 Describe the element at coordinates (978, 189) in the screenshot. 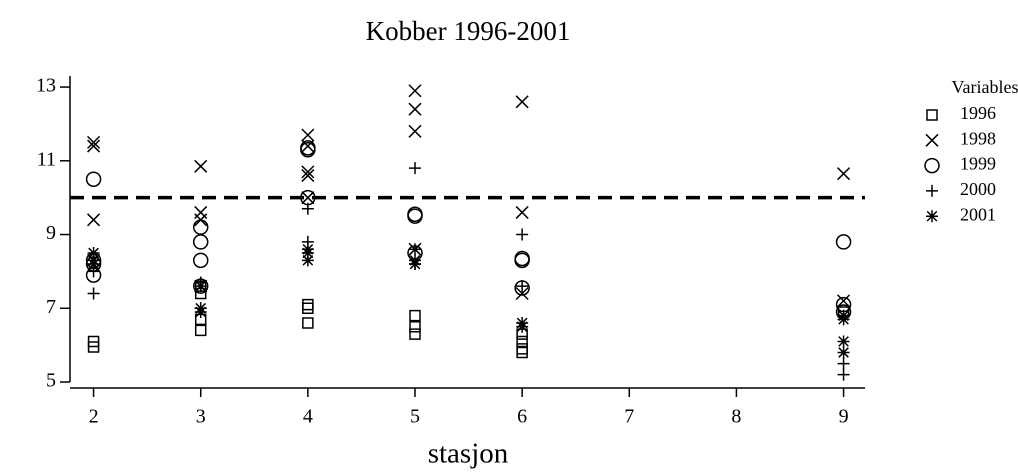

I see `legend-label: 2000` at that location.